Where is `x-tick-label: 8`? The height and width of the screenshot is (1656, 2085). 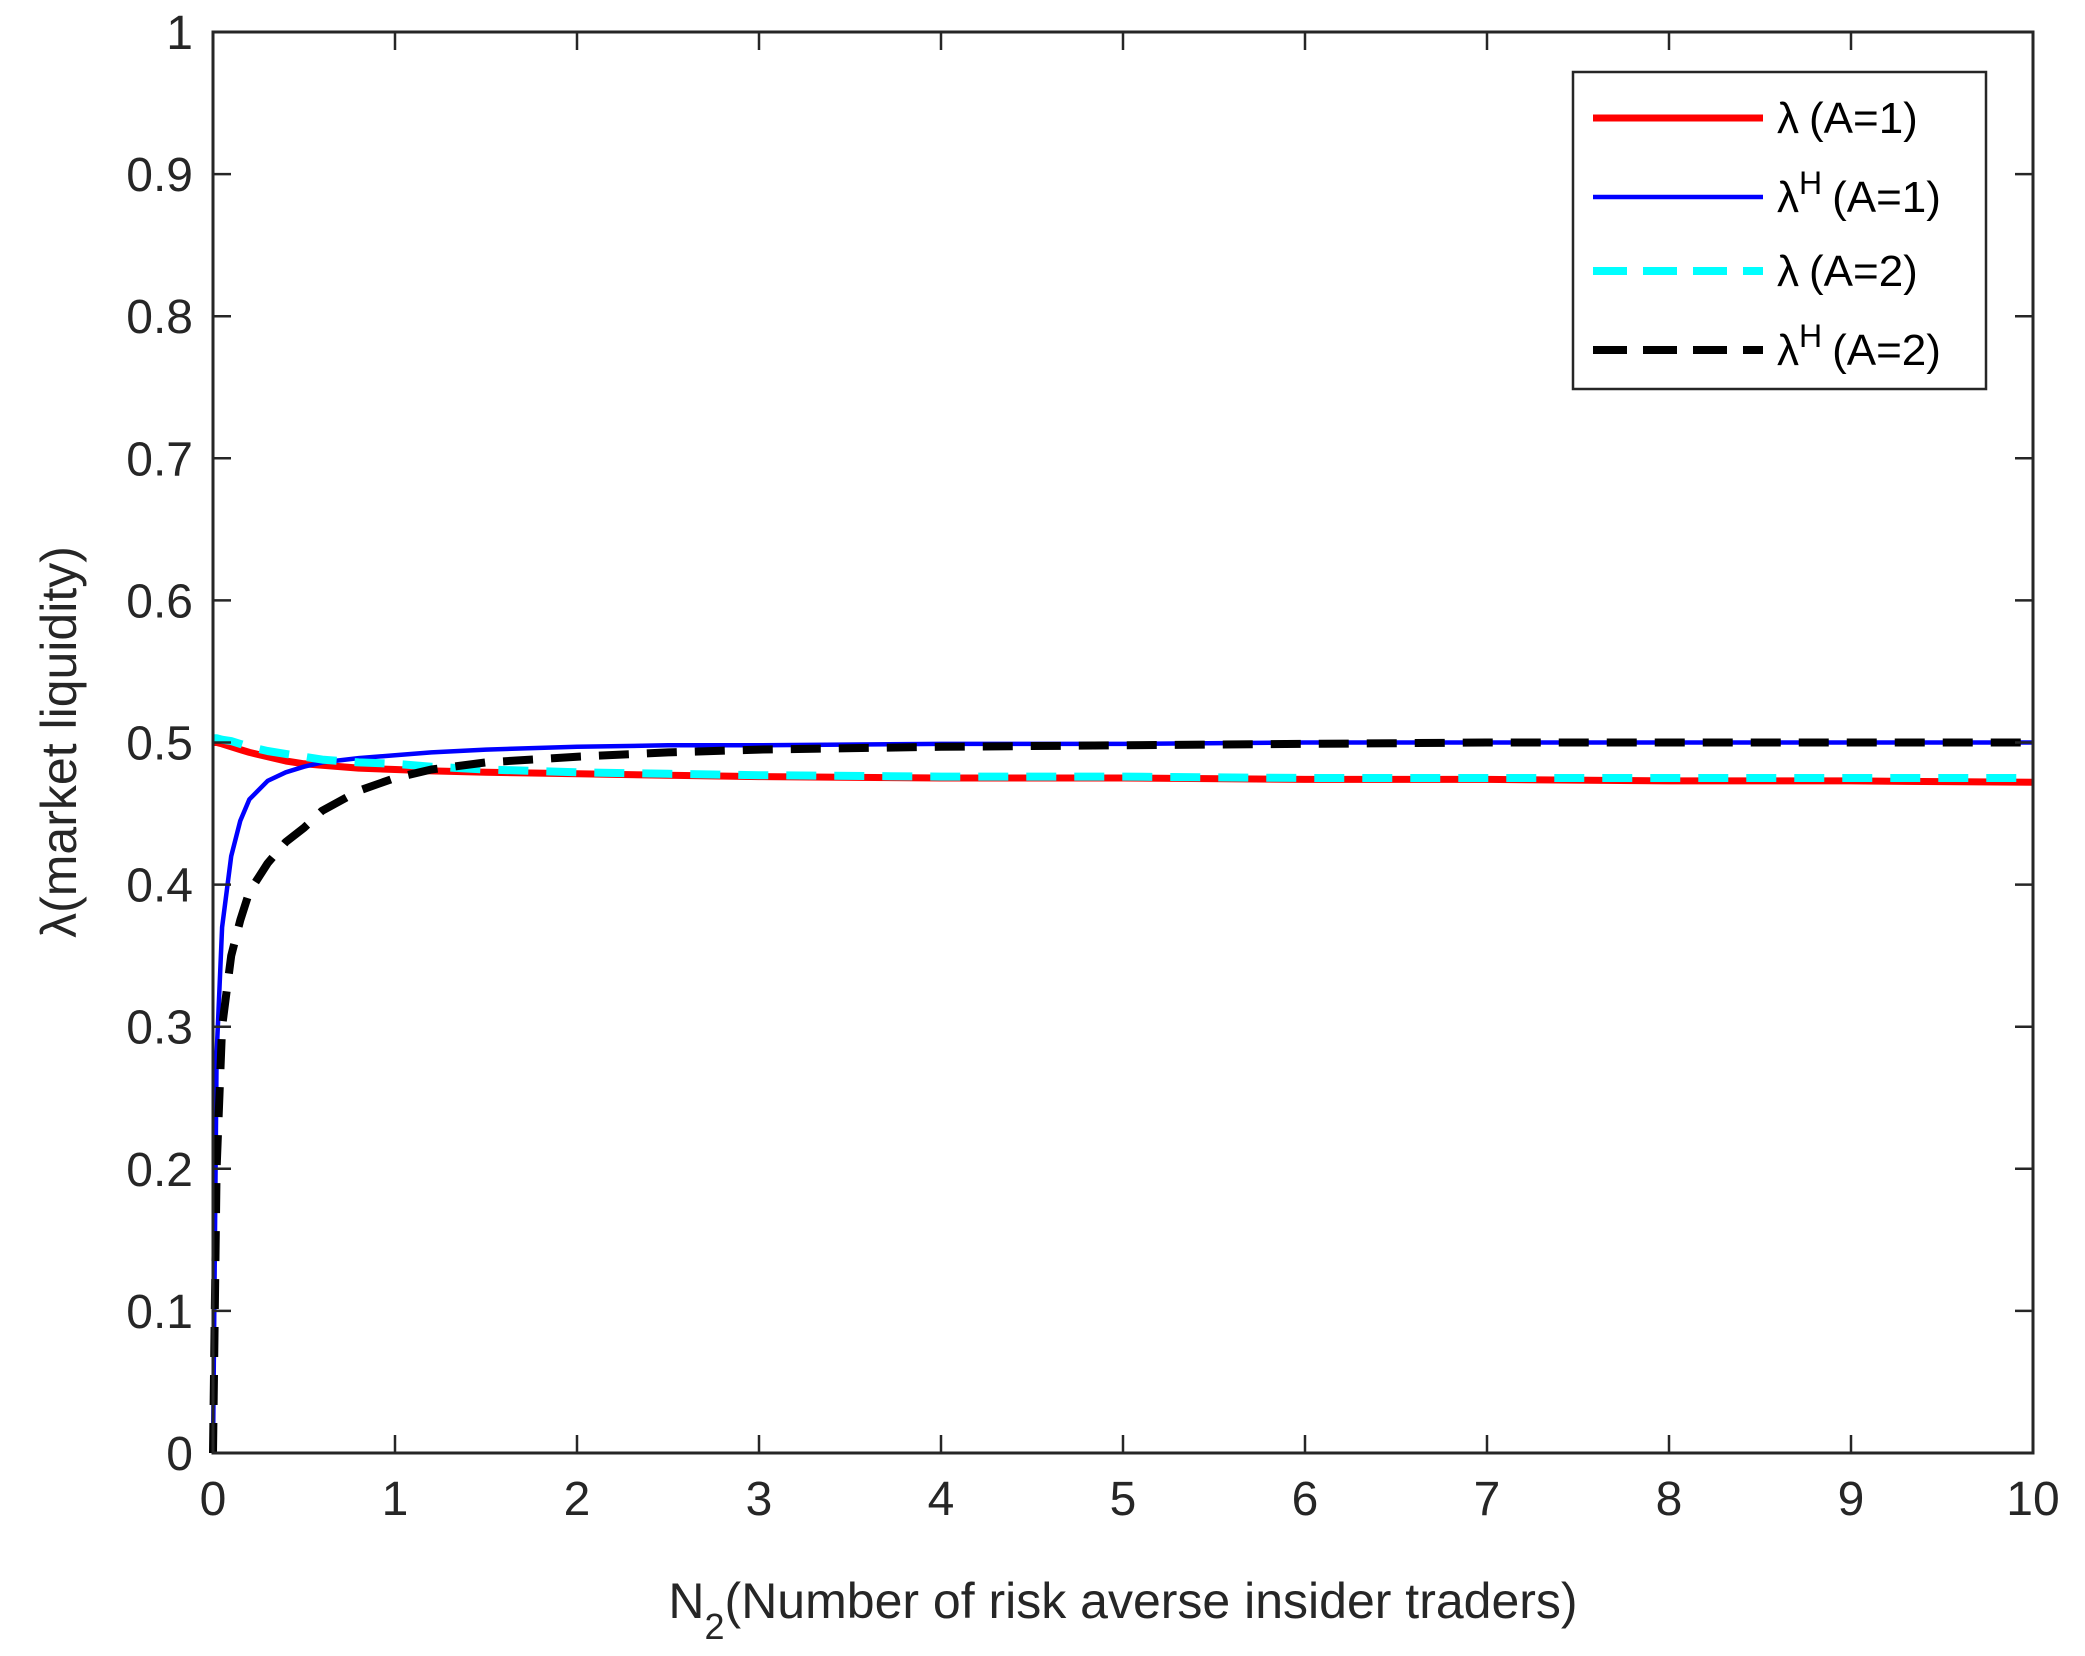 x-tick-label: 8 is located at coordinates (1669, 1499).